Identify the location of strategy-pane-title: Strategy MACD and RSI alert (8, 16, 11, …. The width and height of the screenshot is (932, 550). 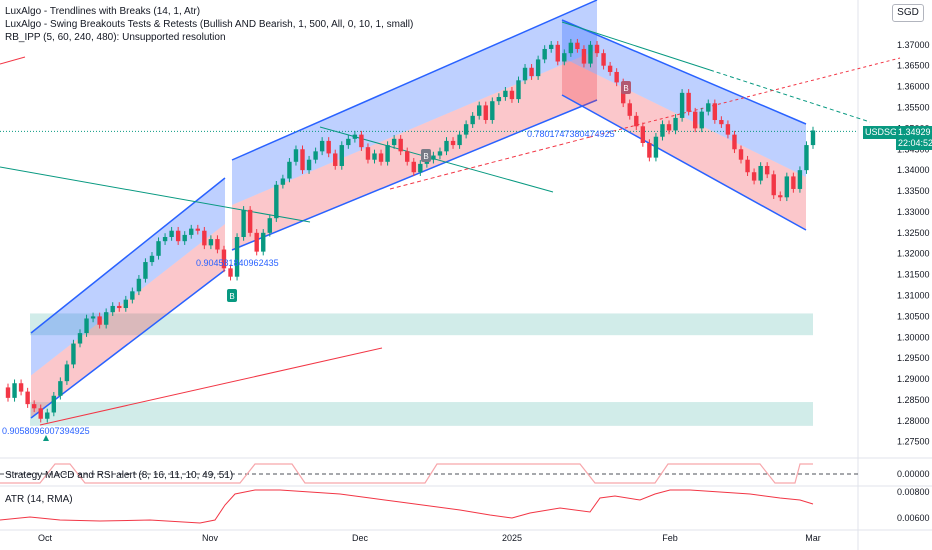
(119, 475).